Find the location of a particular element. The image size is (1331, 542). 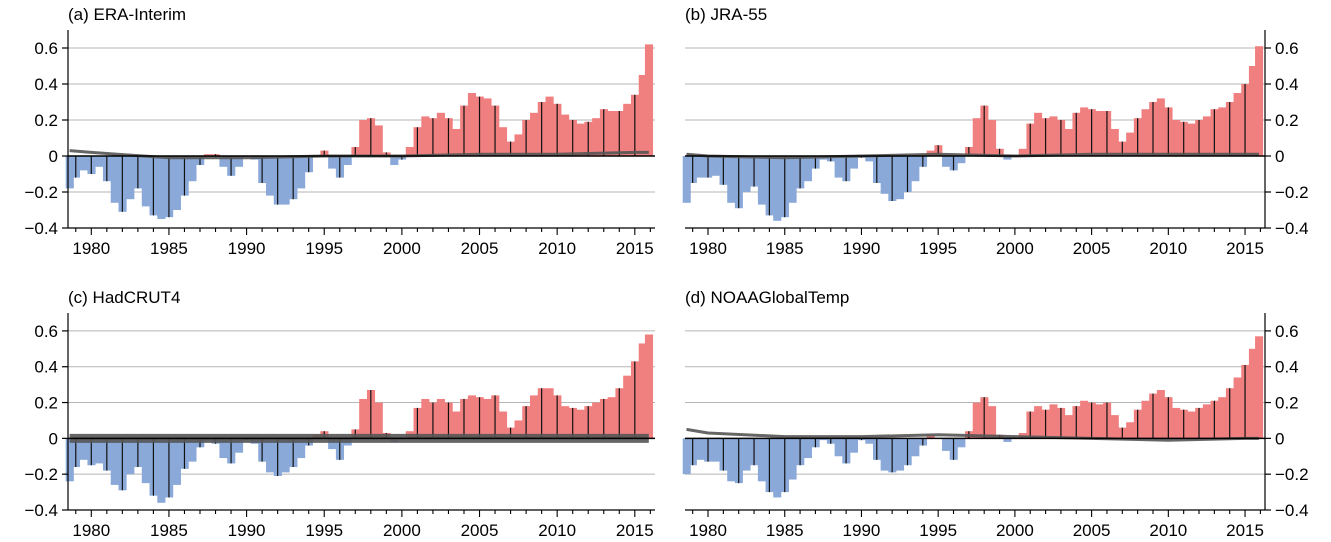

x-tick-label: 2010 is located at coordinates (557, 530).